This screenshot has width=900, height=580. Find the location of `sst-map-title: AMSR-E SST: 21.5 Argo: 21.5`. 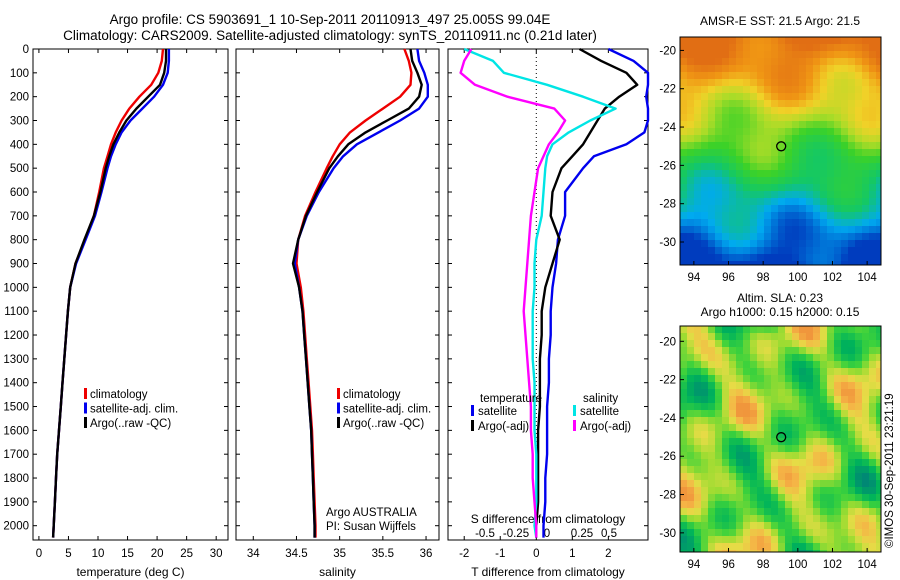

sst-map-title: AMSR-E SST: 21.5 Argo: 21.5 is located at coordinates (780, 21).